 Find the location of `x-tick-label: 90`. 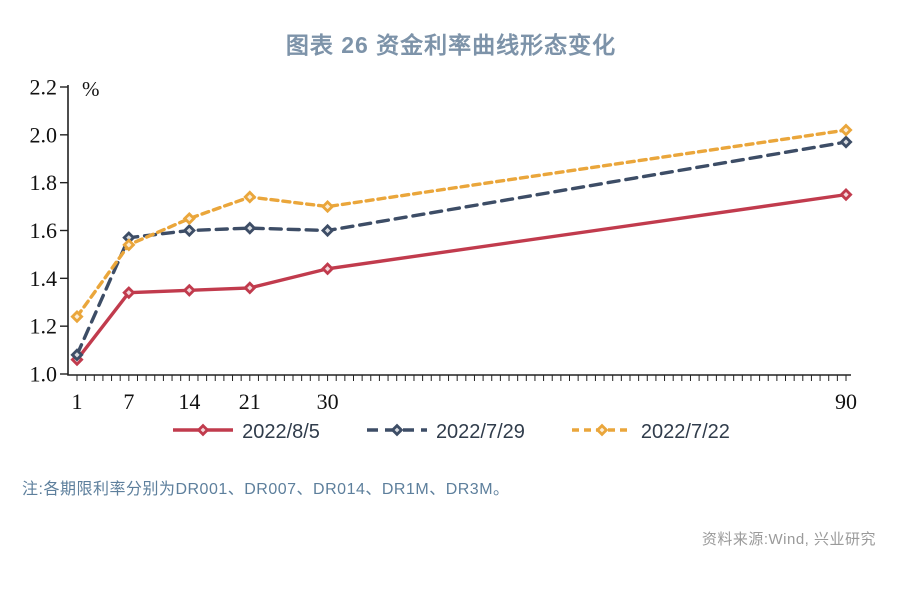

x-tick-label: 90 is located at coordinates (846, 401).